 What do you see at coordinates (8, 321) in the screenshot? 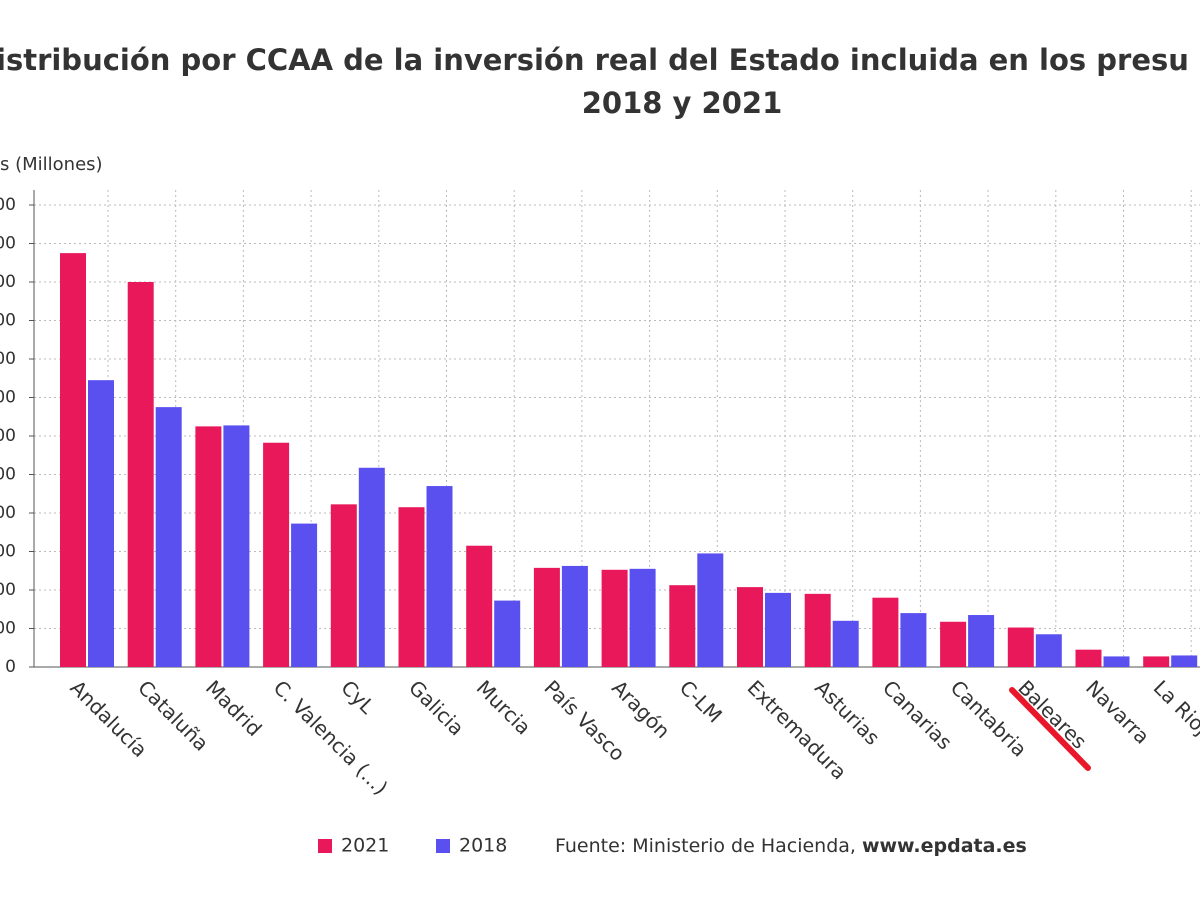
I see `y-tick-label: 1800` at bounding box center [8, 321].